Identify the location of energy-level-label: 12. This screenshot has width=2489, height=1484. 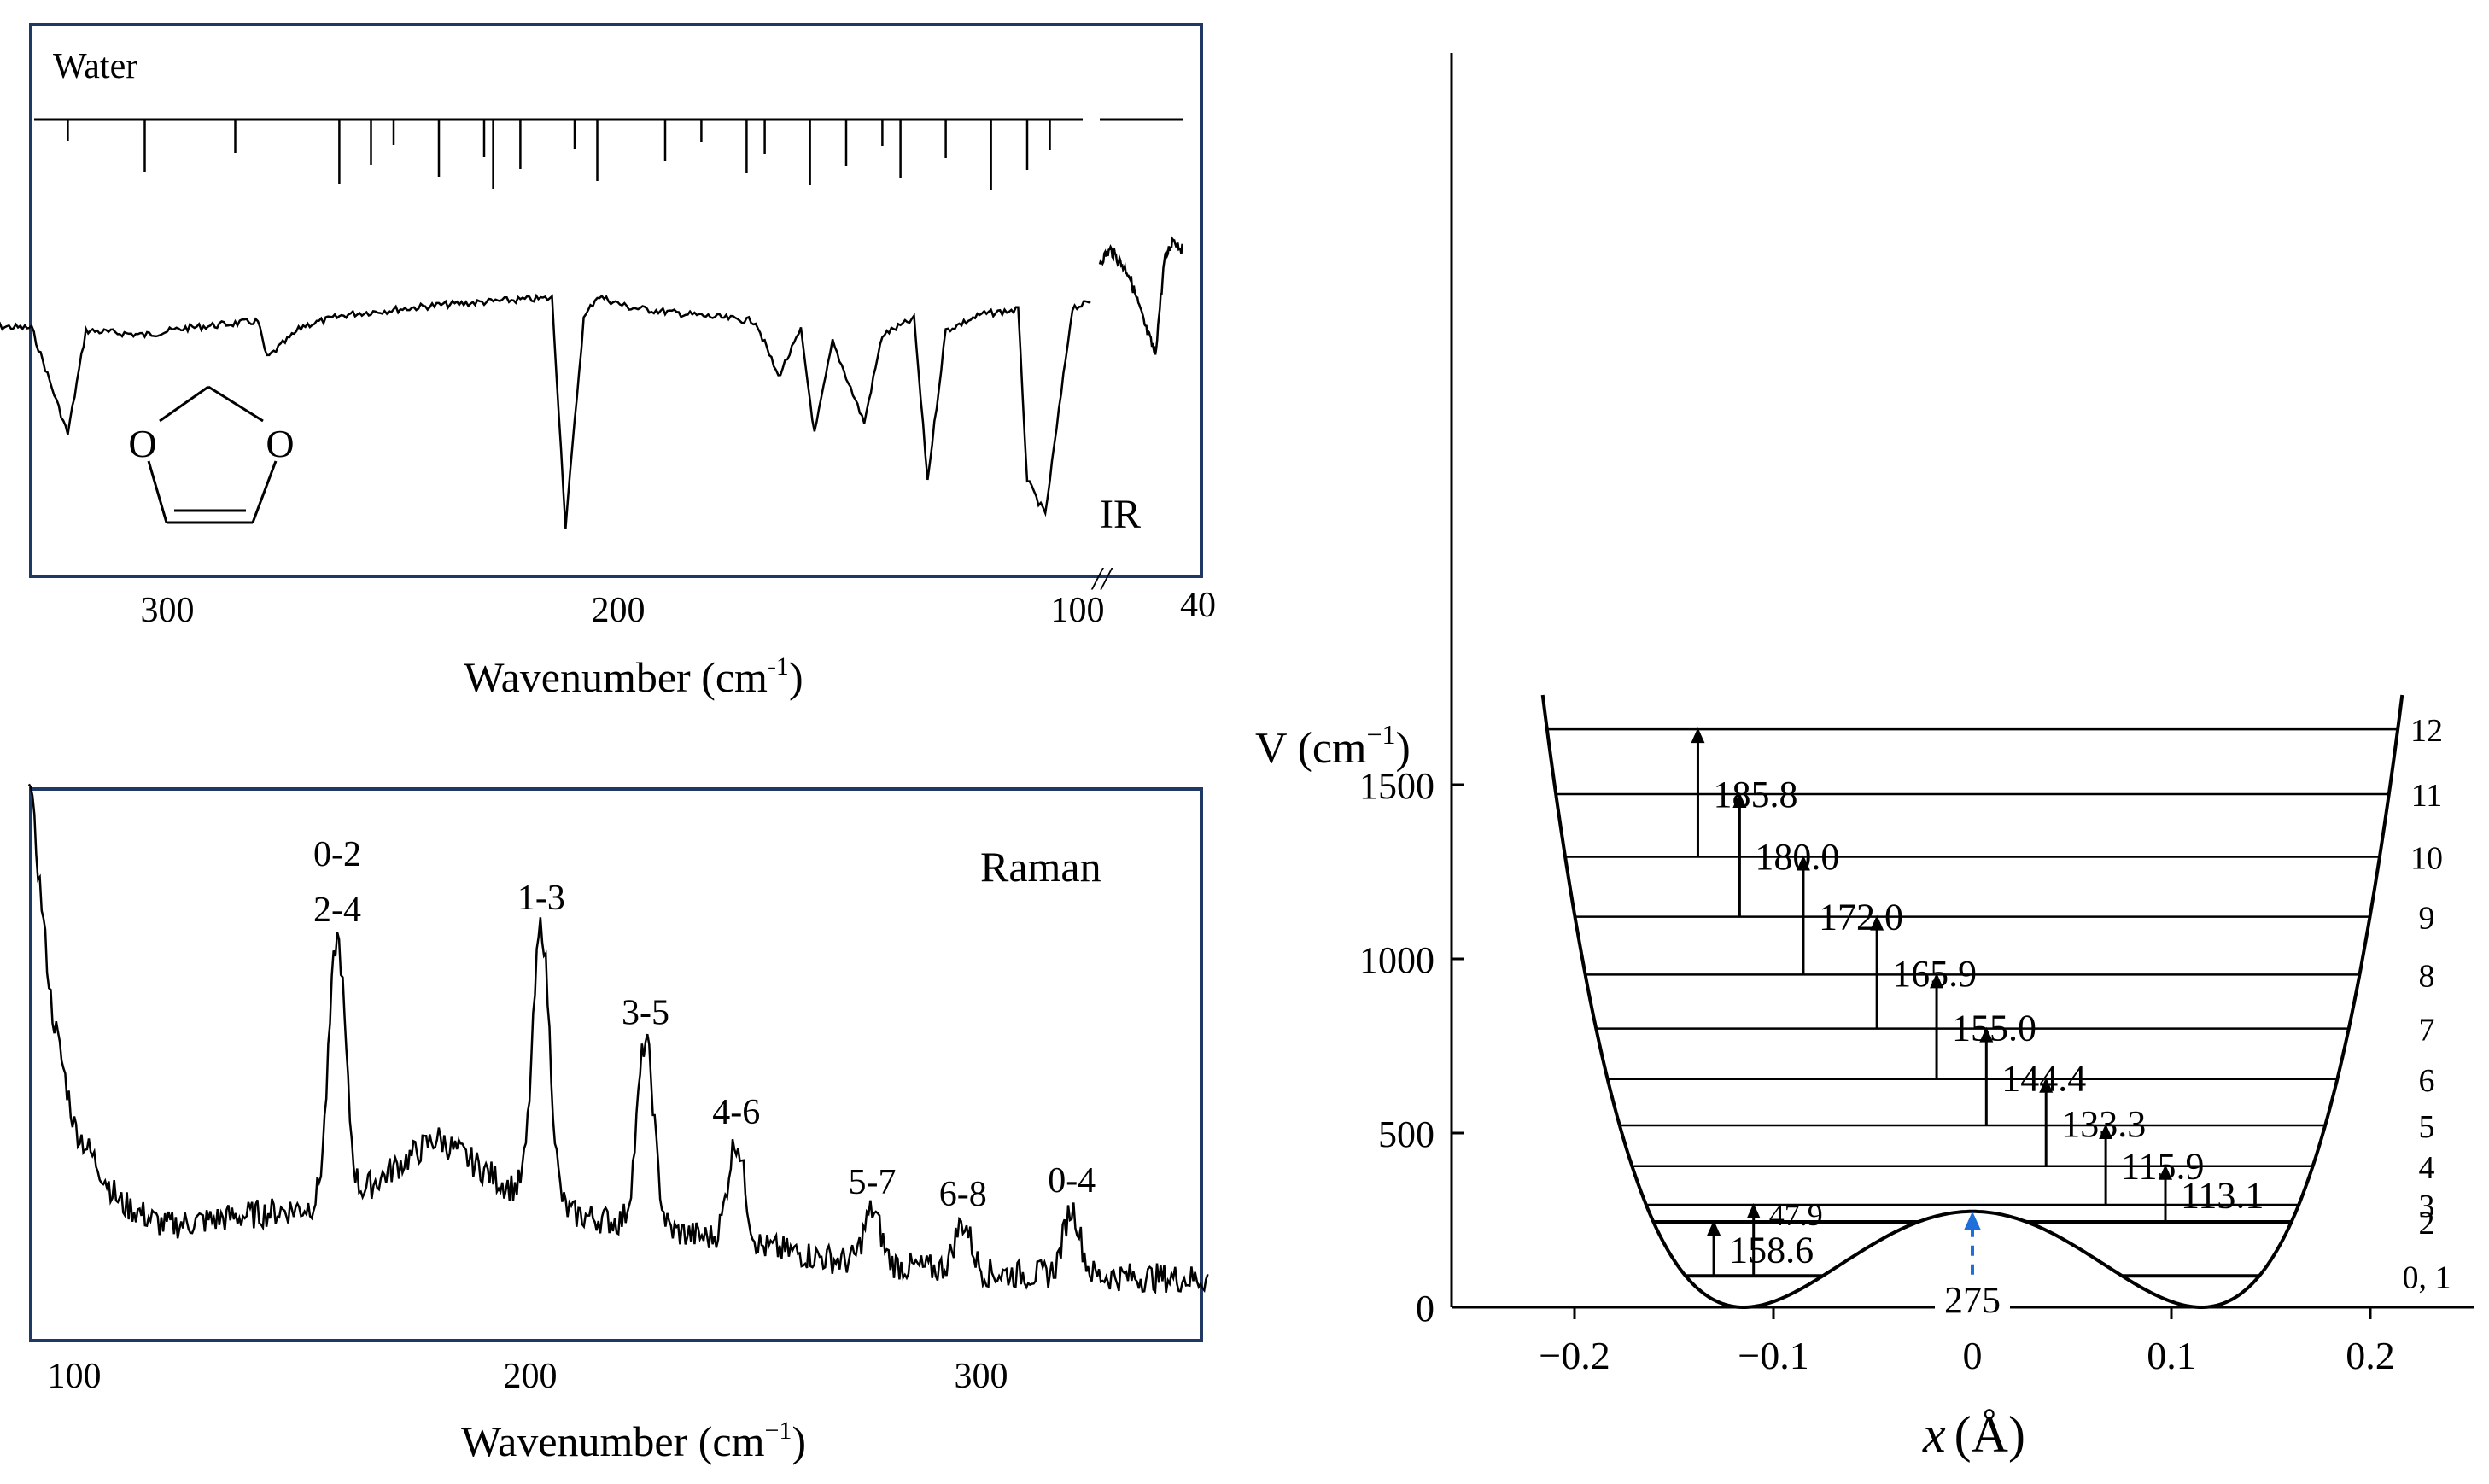
(2426, 731).